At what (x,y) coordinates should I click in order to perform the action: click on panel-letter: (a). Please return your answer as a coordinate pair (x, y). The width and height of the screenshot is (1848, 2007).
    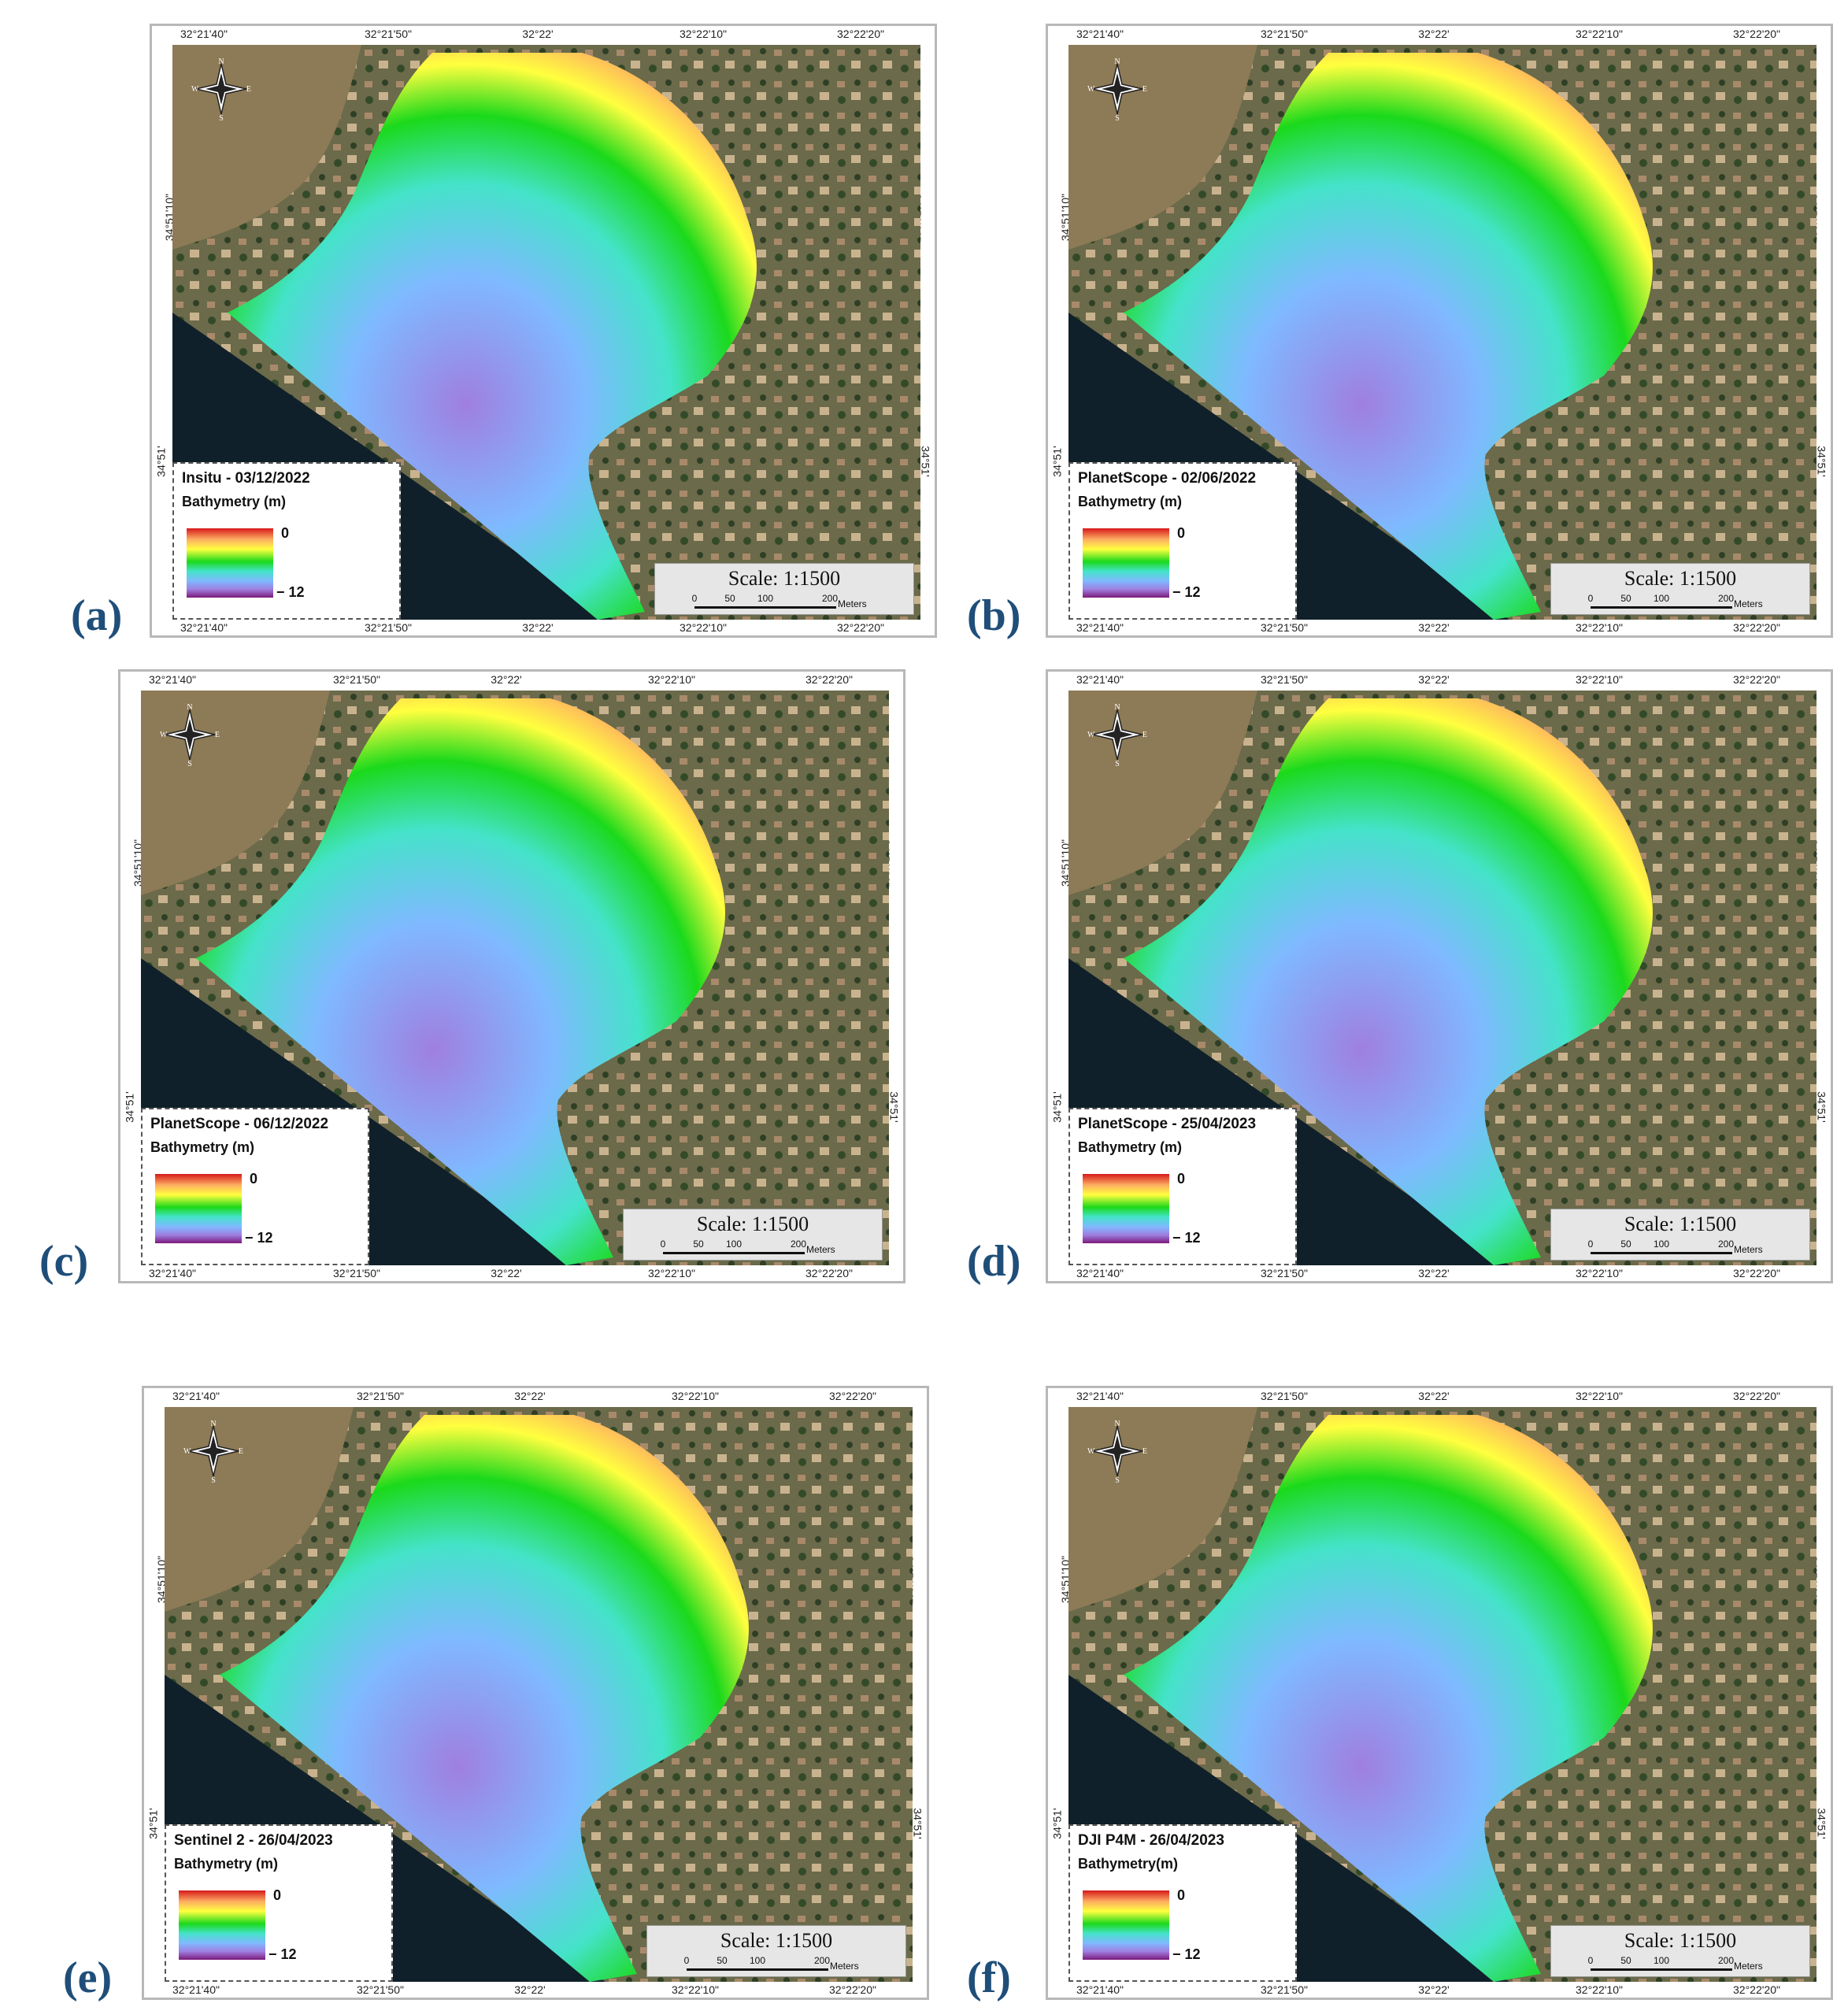
    Looking at the image, I should click on (97, 615).